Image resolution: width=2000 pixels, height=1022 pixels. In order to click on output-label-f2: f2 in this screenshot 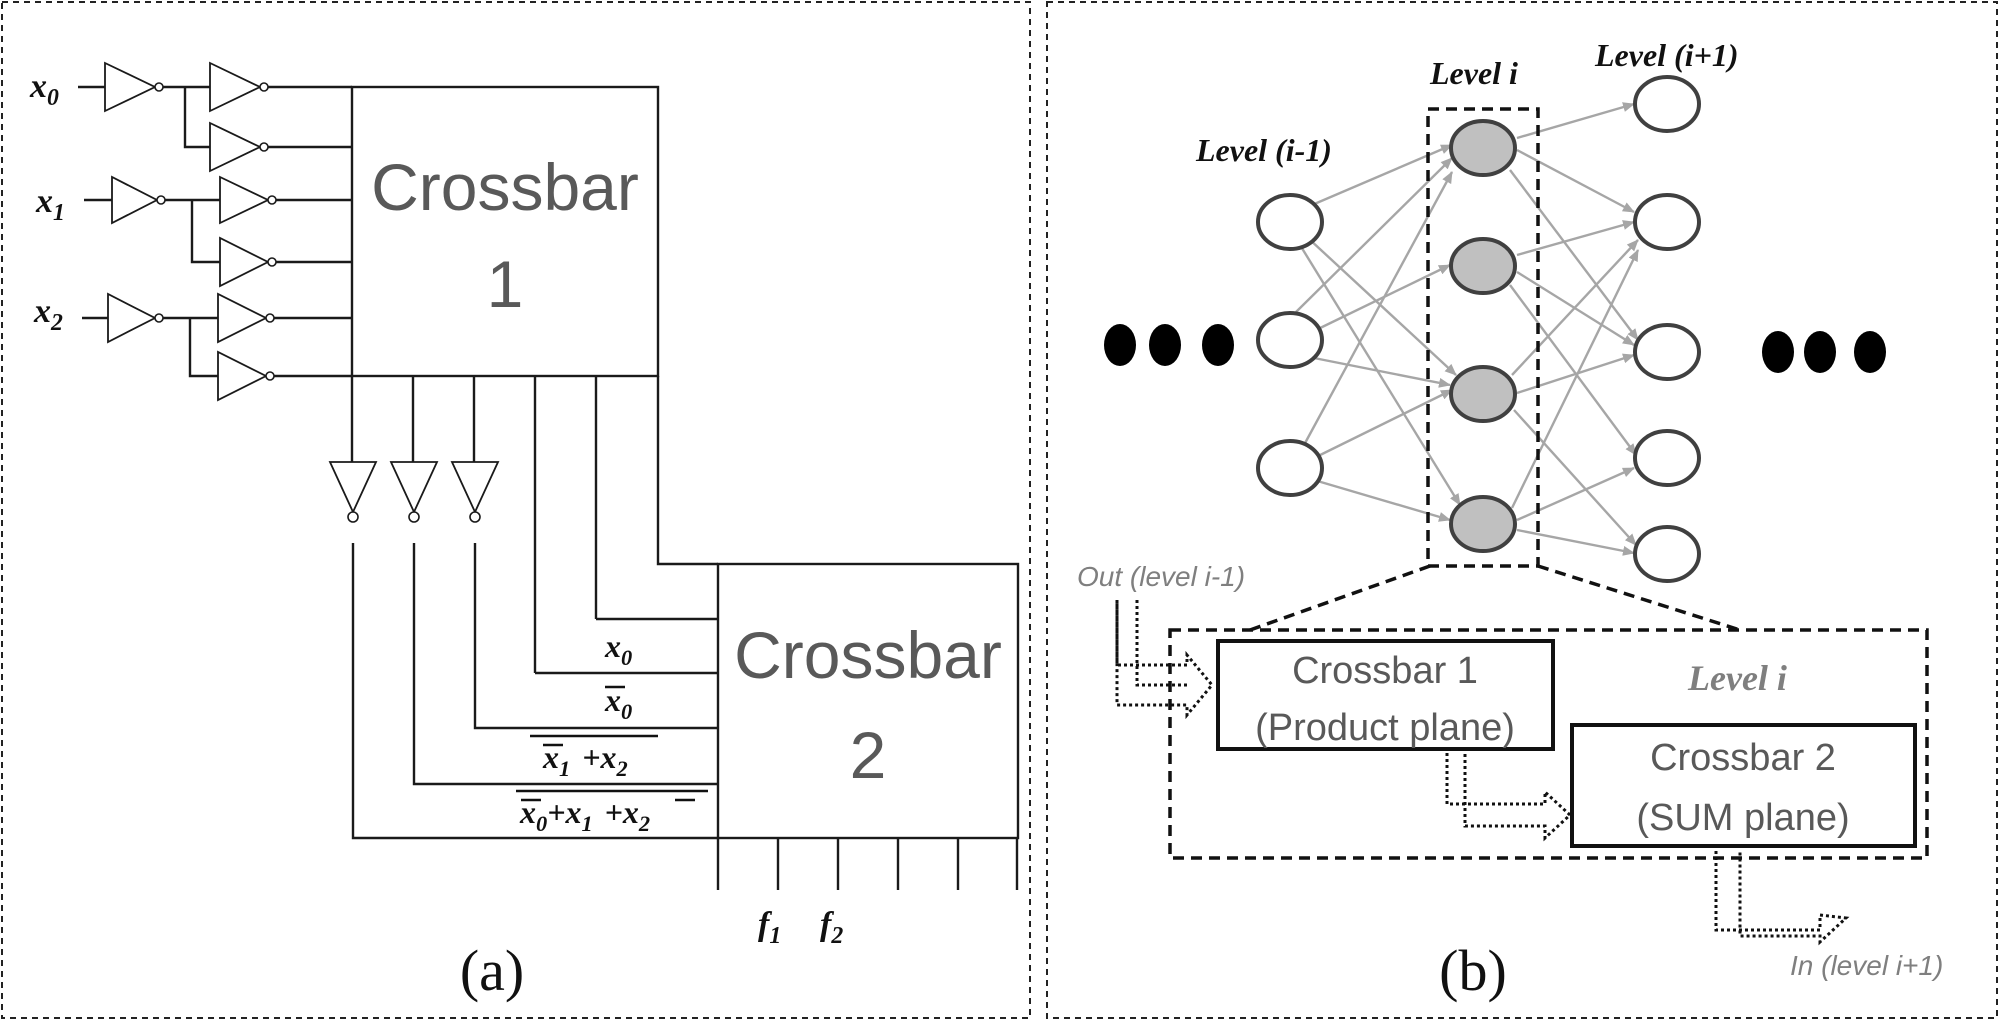, I will do `click(831, 927)`.